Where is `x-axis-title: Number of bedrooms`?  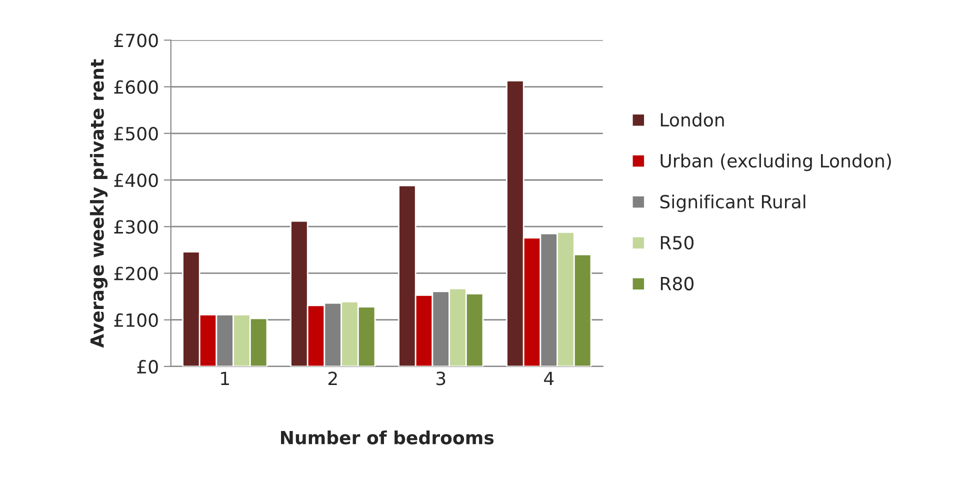
x-axis-title: Number of bedrooms is located at coordinates (387, 437).